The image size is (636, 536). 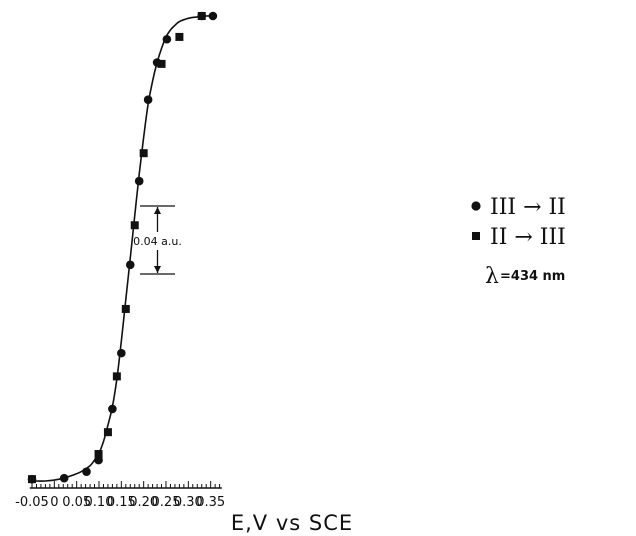 I want to click on scale-bar: 0.04 a.u., so click(x=157, y=240).